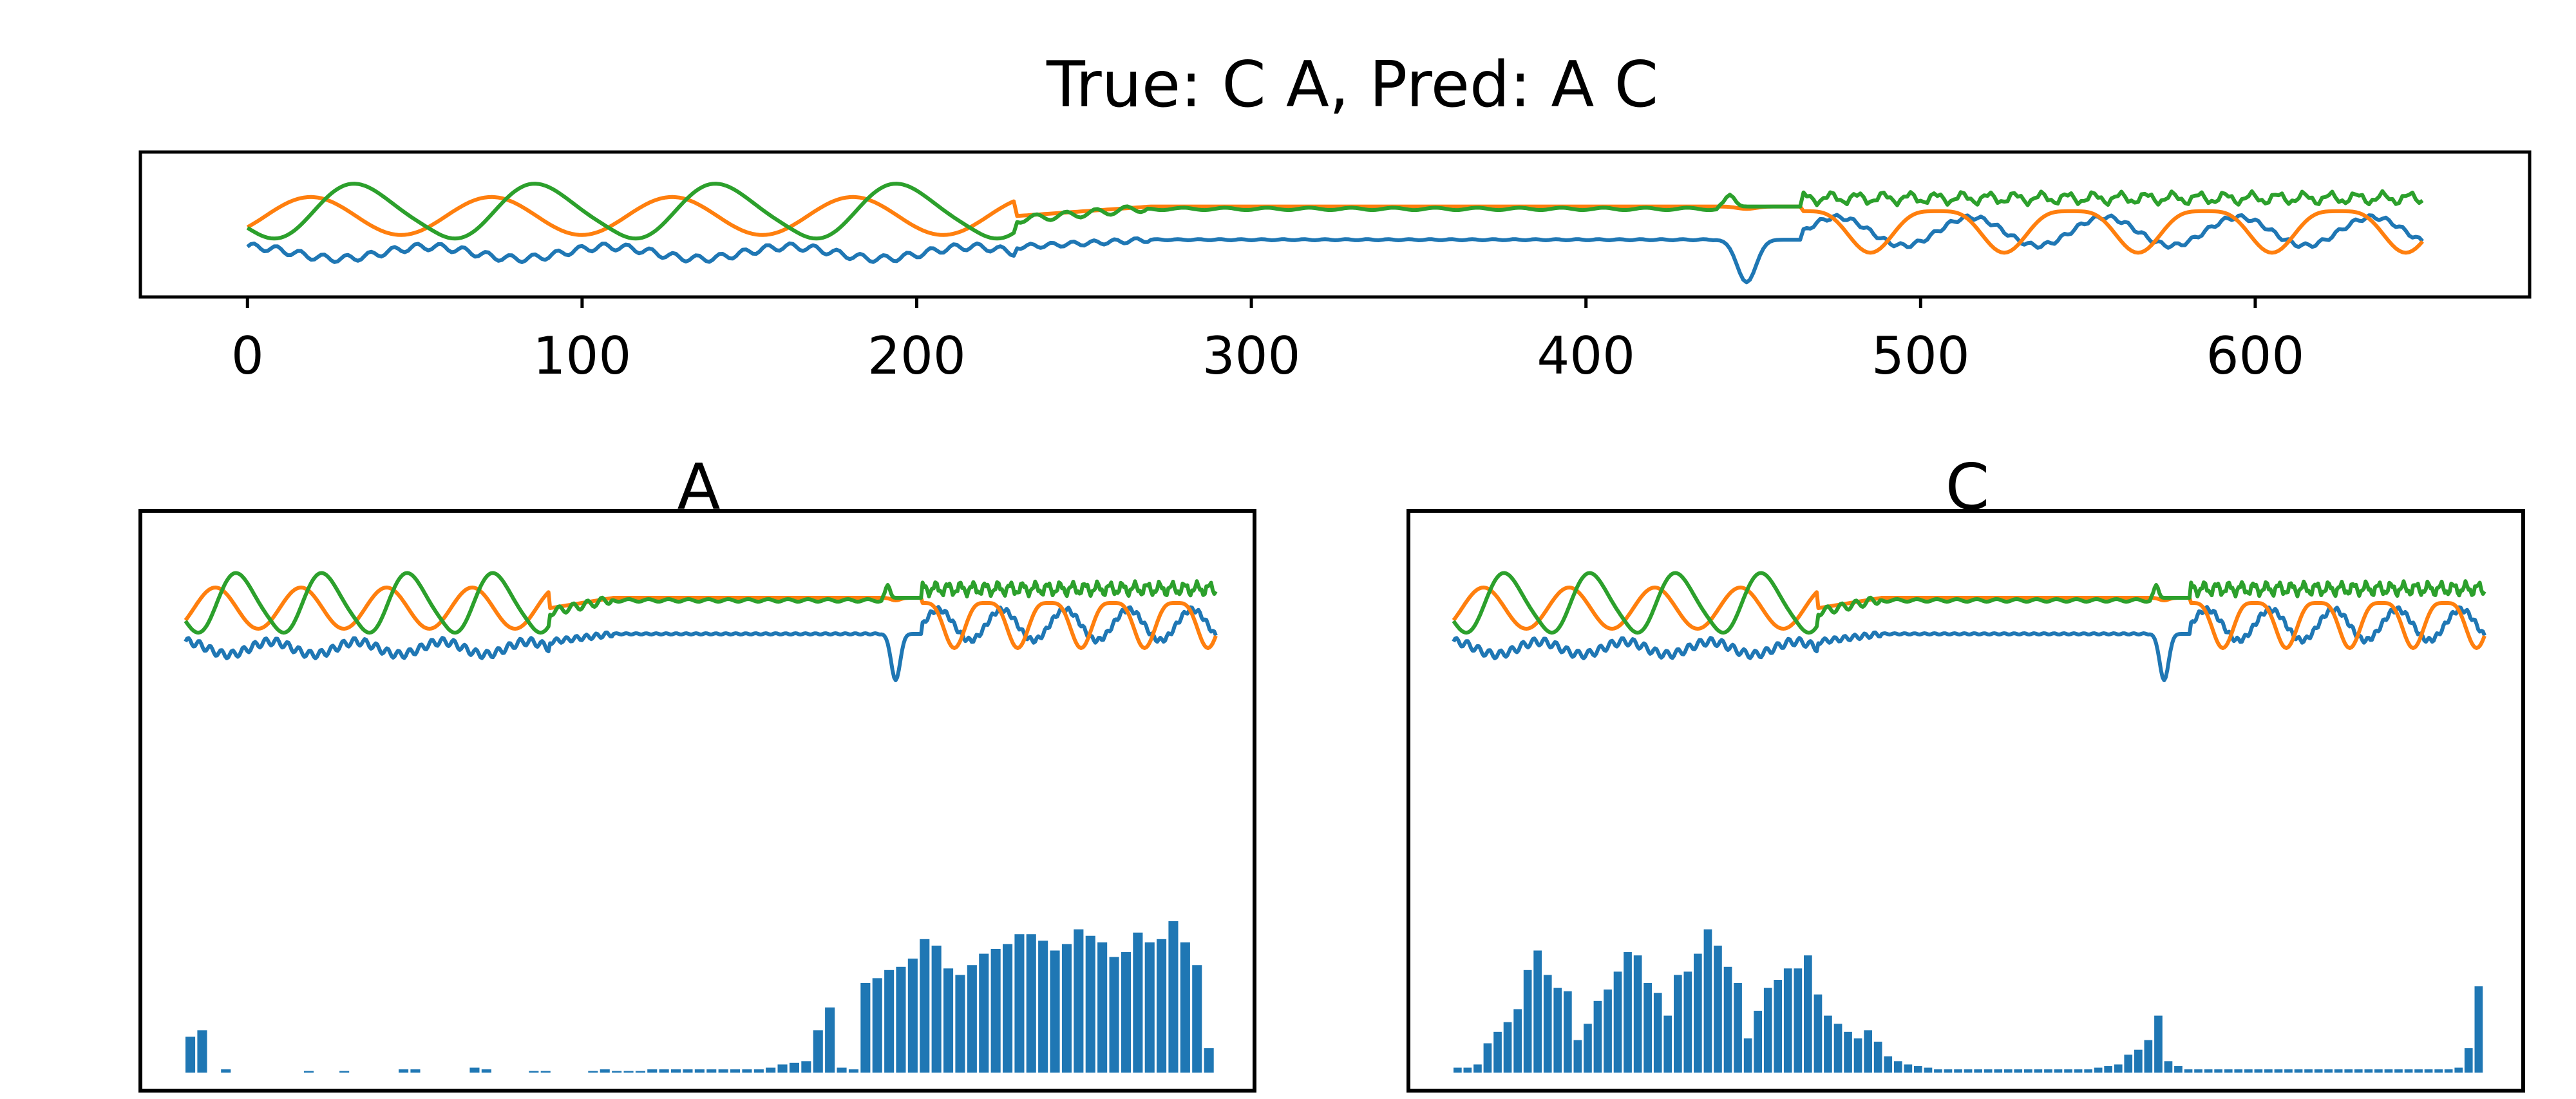  Describe the element at coordinates (1969, 1001) in the screenshot. I see `panel-c-bars` at that location.